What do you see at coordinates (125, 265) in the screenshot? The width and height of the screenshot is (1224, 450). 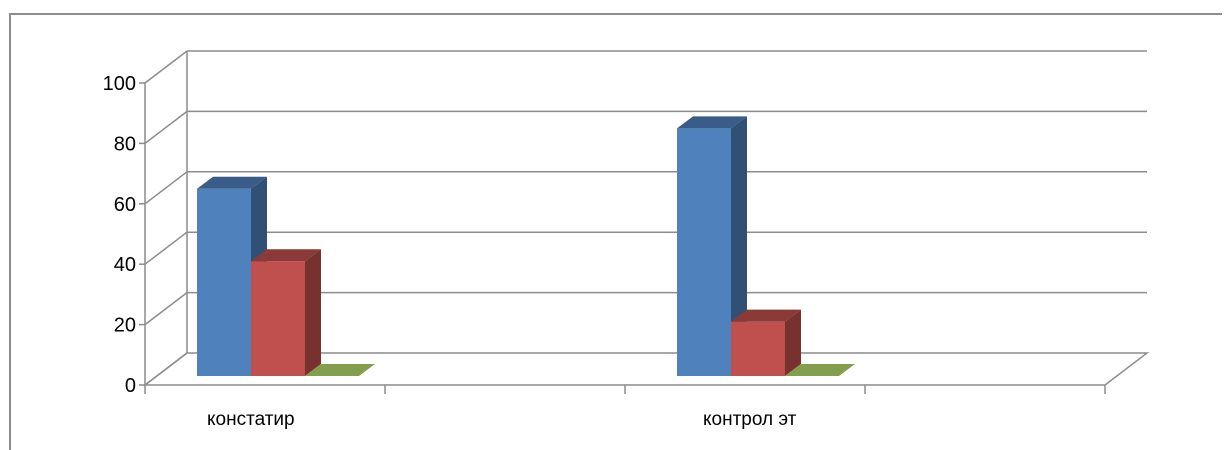 I see `y-tick-label: 40` at bounding box center [125, 265].